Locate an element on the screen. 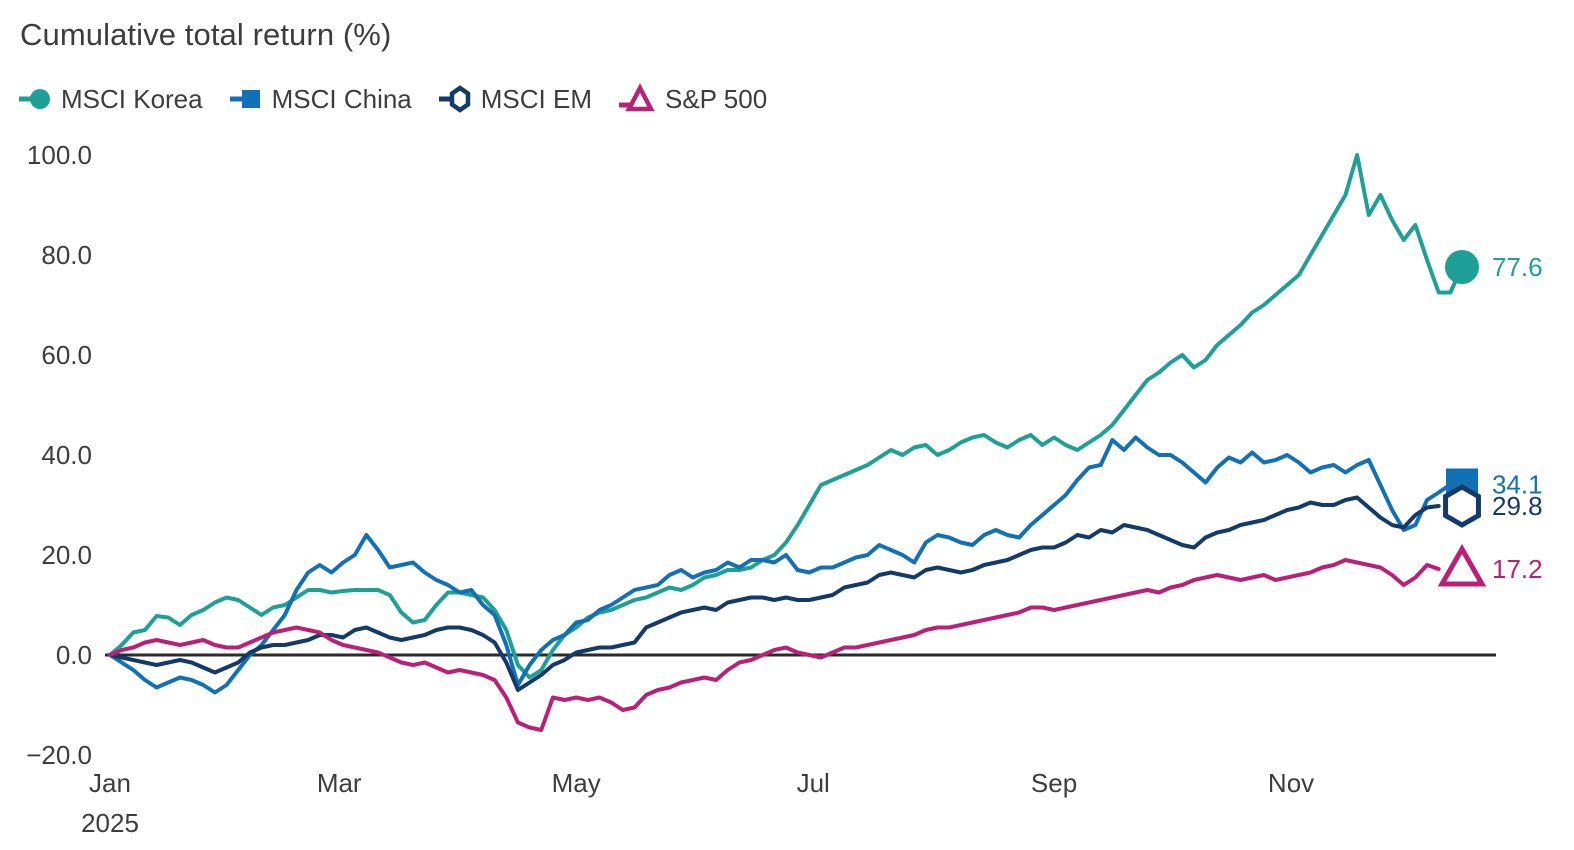  legend-item-sp-500: S&P 500 is located at coordinates (692, 99).